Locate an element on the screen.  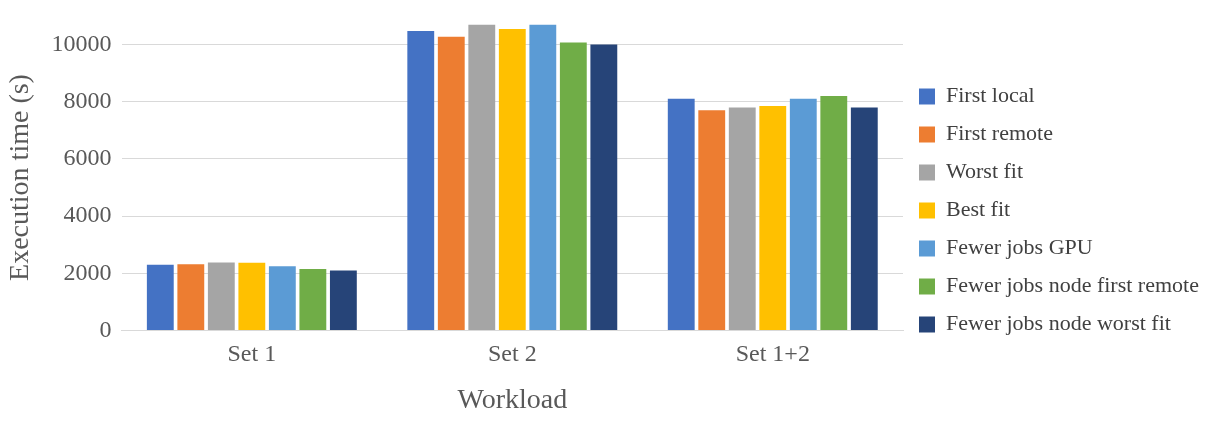
x-tick-label: Set 1 is located at coordinates (252, 353).